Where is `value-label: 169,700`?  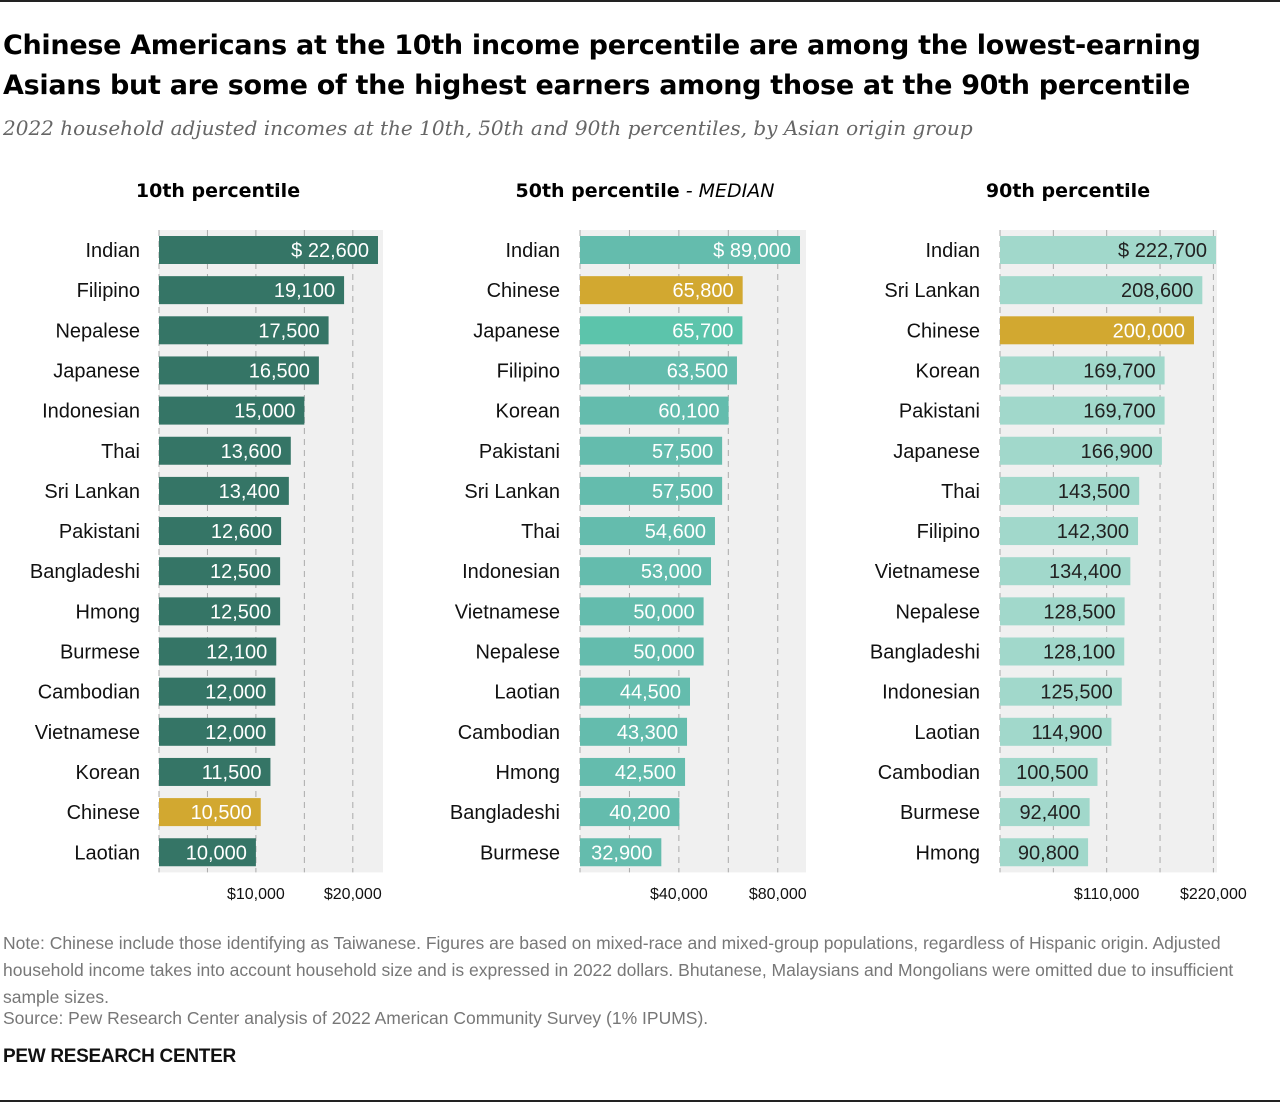
value-label: 169,700 is located at coordinates (1119, 412).